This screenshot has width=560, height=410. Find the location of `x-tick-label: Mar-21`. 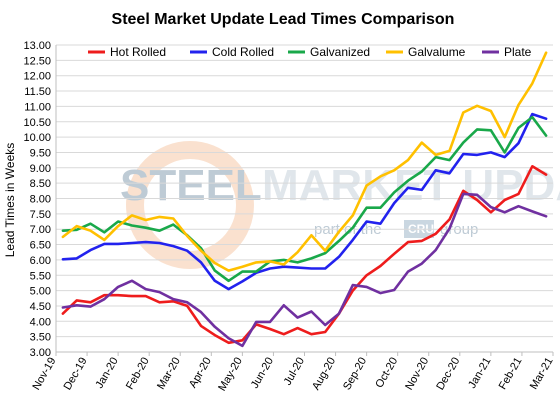

x-tick-label: Mar-21 is located at coordinates (542, 374).